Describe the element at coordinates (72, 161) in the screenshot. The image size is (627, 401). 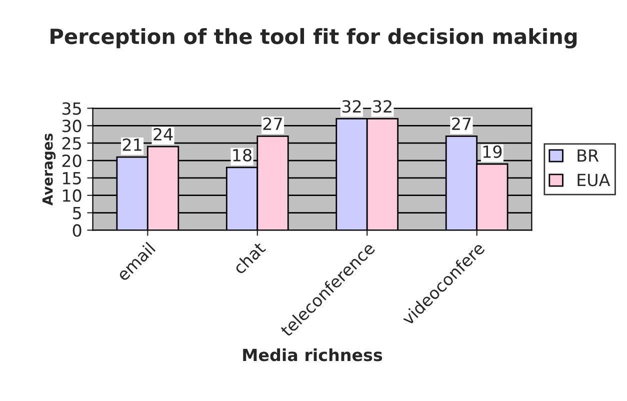
I see `y-tick-label: 20` at that location.